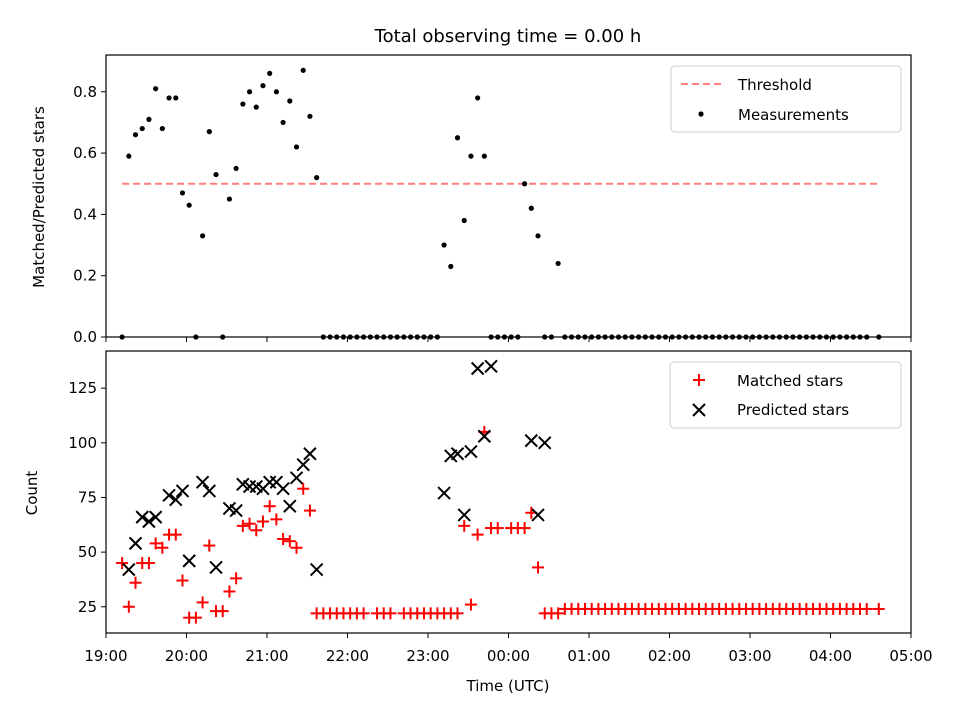 The image size is (960, 720). I want to click on top-y-tick-label: 0.2, so click(85, 276).